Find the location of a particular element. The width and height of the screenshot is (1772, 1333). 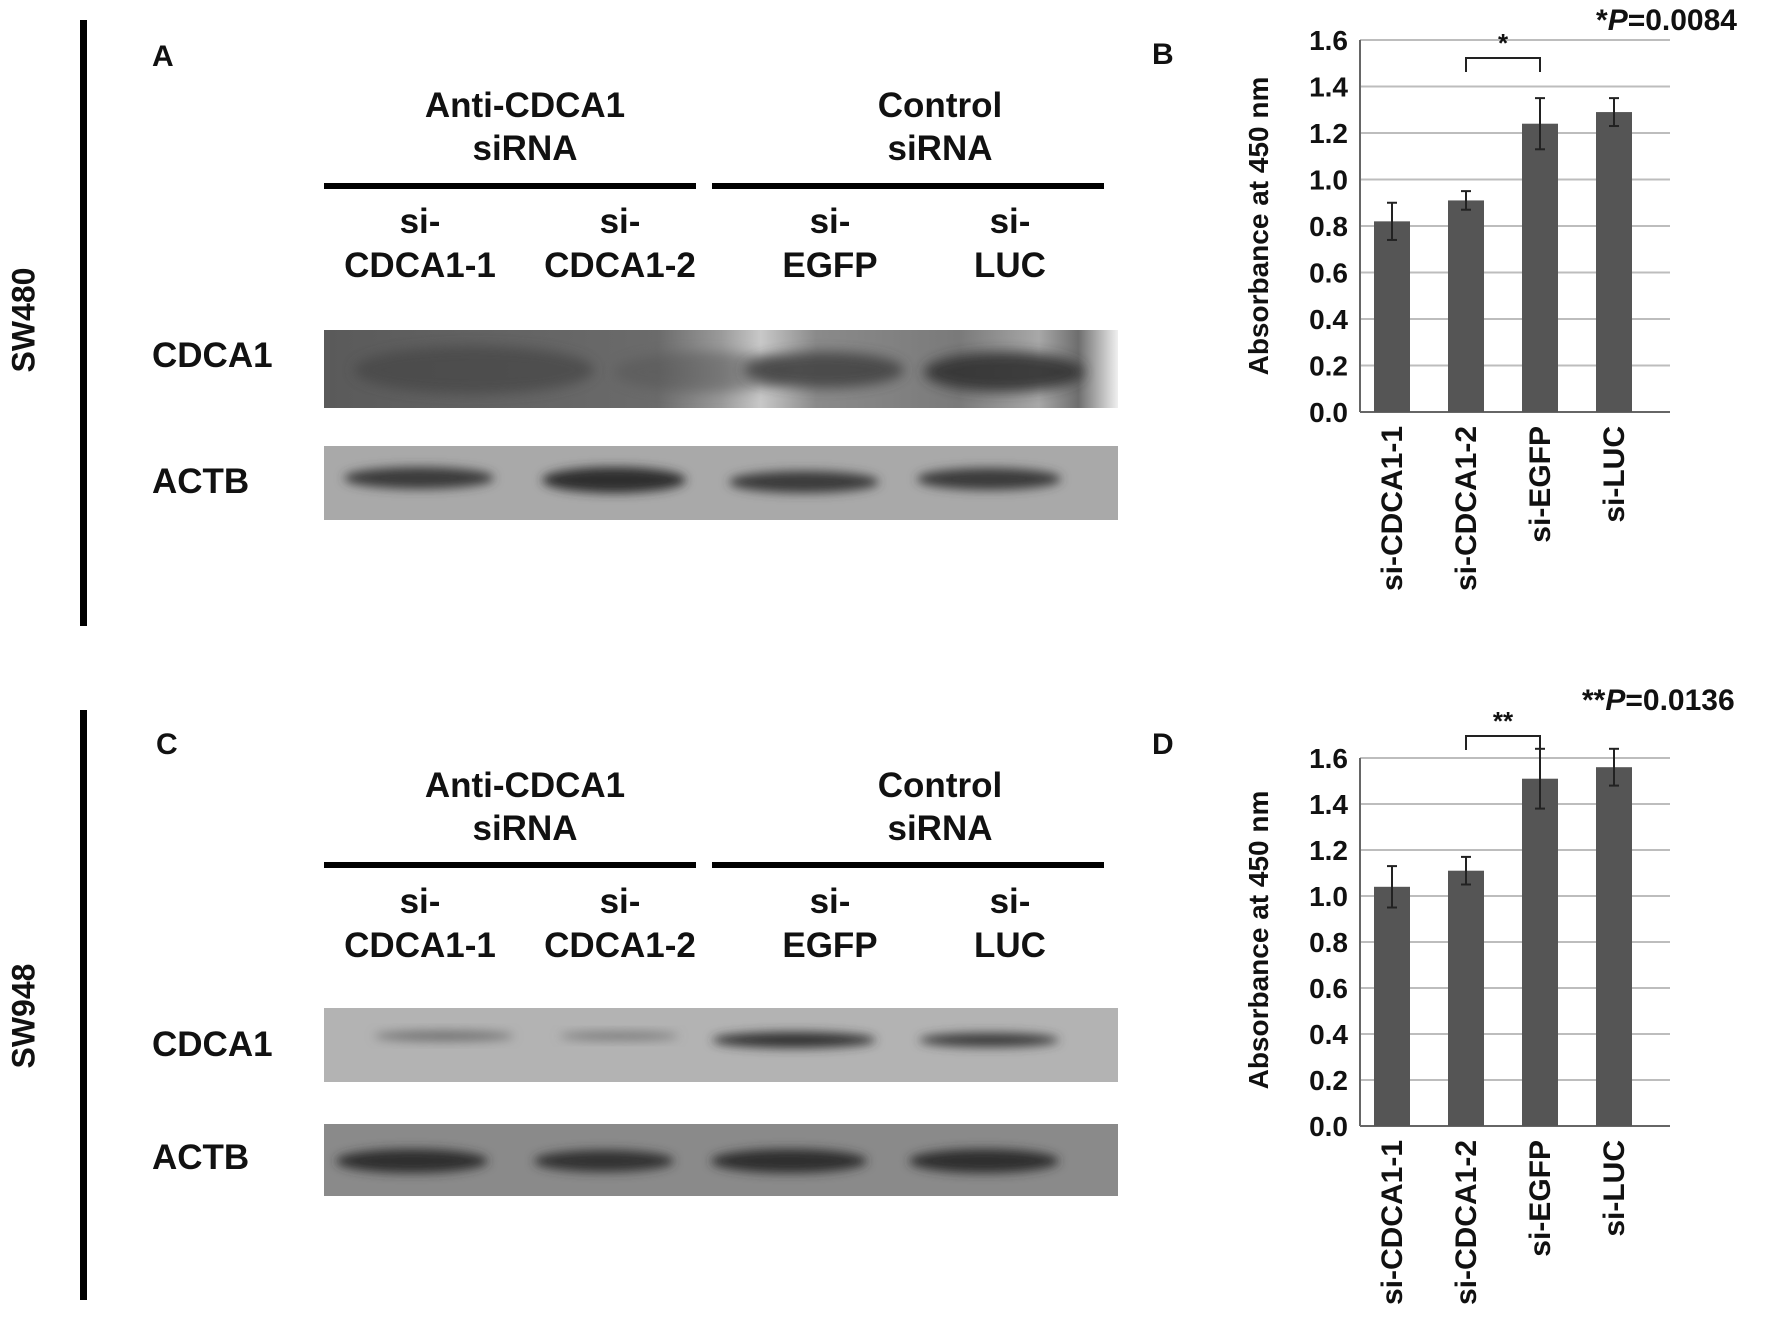

cell-line-label-bottom: SW948 is located at coordinates (23, 1016).